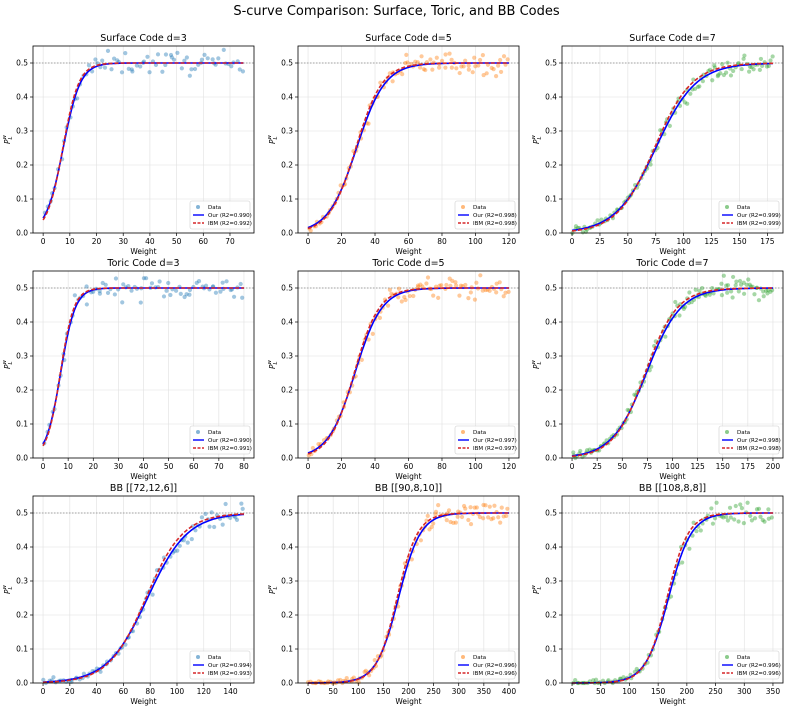 The height and width of the screenshot is (709, 793). What do you see at coordinates (230, 241) in the screenshot?
I see `x-tick-label: 70` at bounding box center [230, 241].